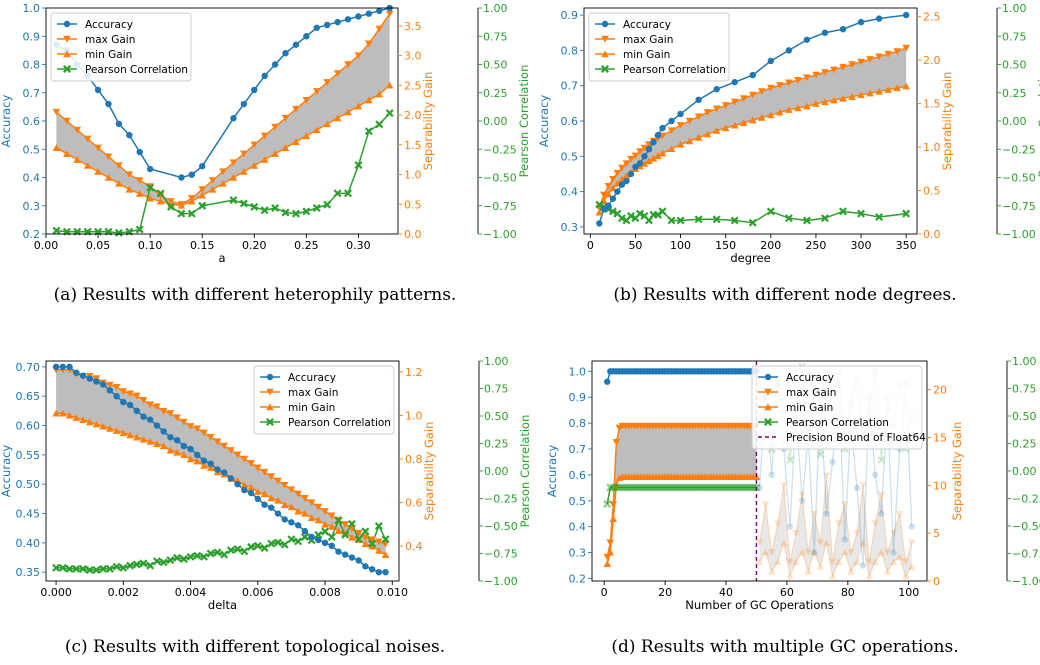  What do you see at coordinates (802, 552) in the screenshot?
I see `min-gain-point-faded` at bounding box center [802, 552].